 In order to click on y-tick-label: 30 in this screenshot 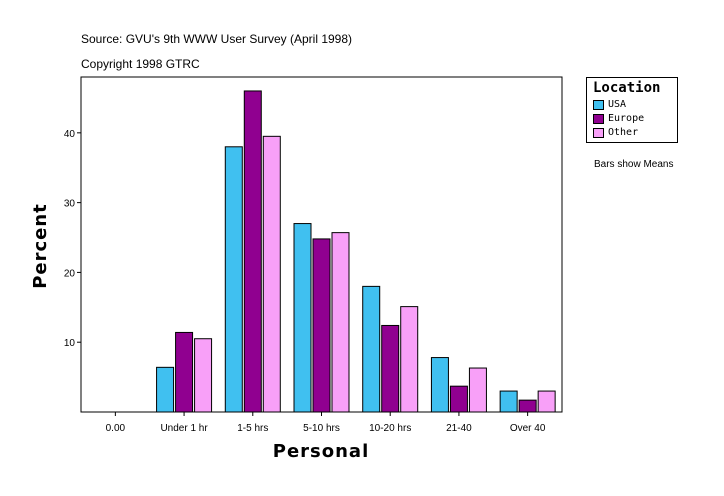, I will do `click(70, 204)`.